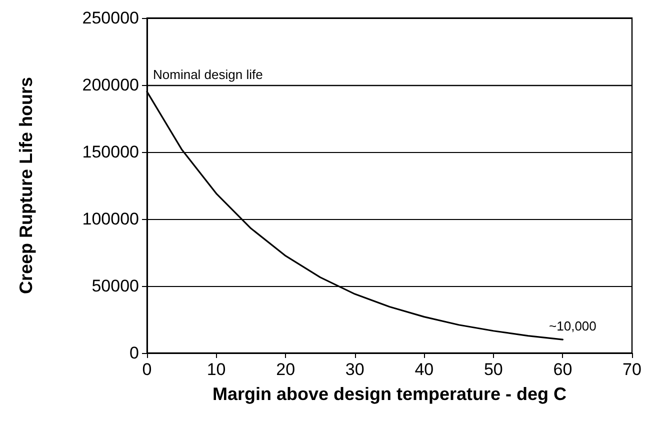 The image size is (653, 427). Describe the element at coordinates (110, 85) in the screenshot. I see `y-tick-label: 200000` at that location.